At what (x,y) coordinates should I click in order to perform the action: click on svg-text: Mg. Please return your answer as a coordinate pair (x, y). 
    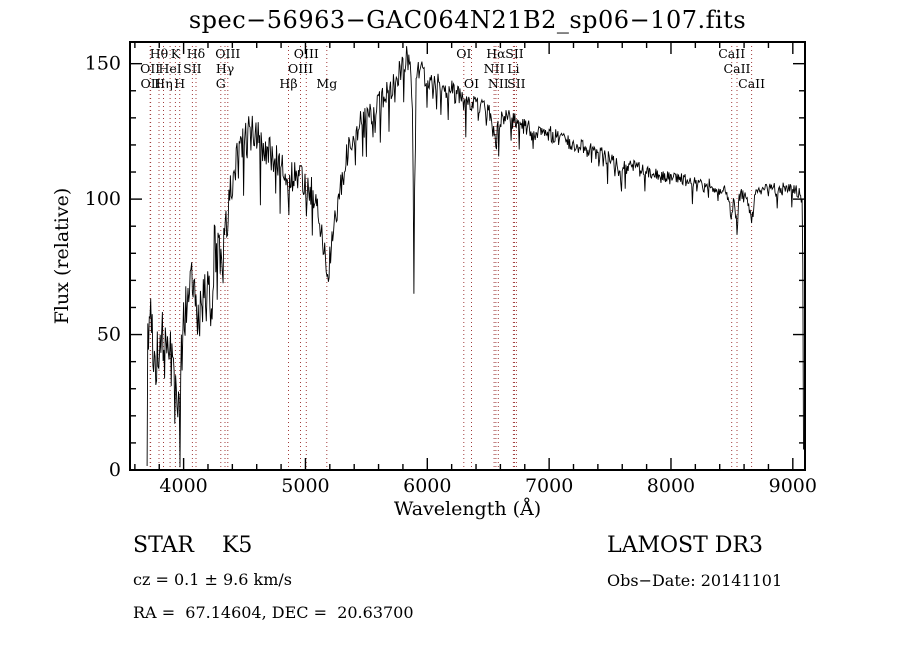
    Looking at the image, I should click on (326, 83).